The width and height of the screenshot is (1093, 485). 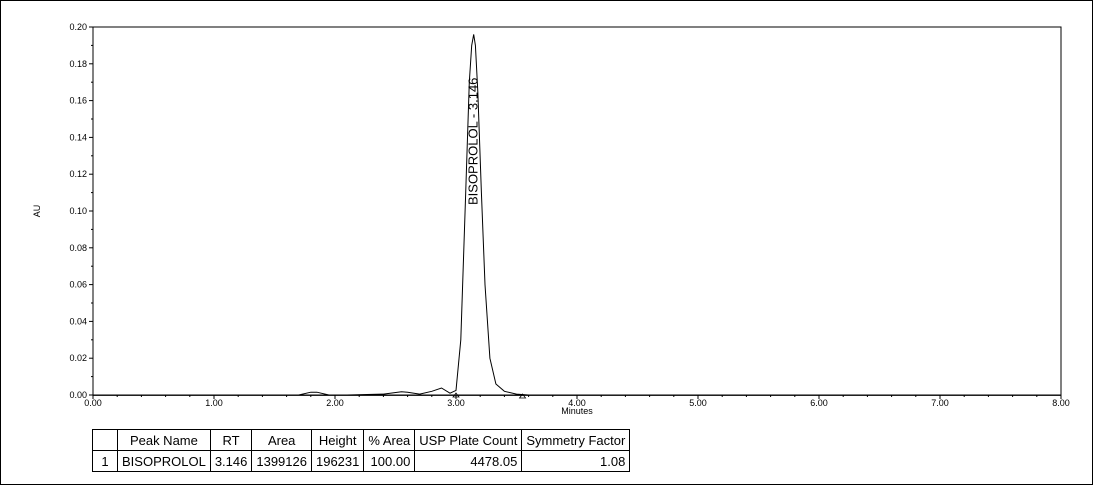 I want to click on col-usp-plate-count-header: USP Plate Count, so click(x=468, y=440).